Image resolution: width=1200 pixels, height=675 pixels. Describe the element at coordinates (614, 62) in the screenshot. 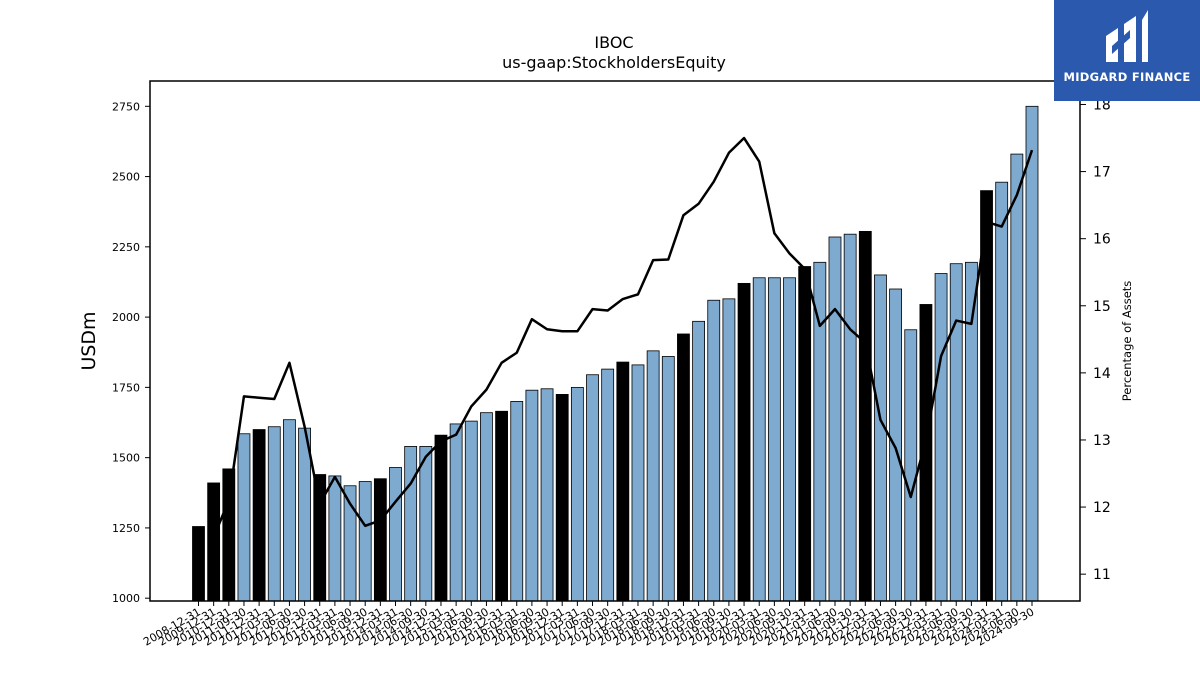

I see `chart-subtitle: us-gaap:StockholdersEquity` at that location.